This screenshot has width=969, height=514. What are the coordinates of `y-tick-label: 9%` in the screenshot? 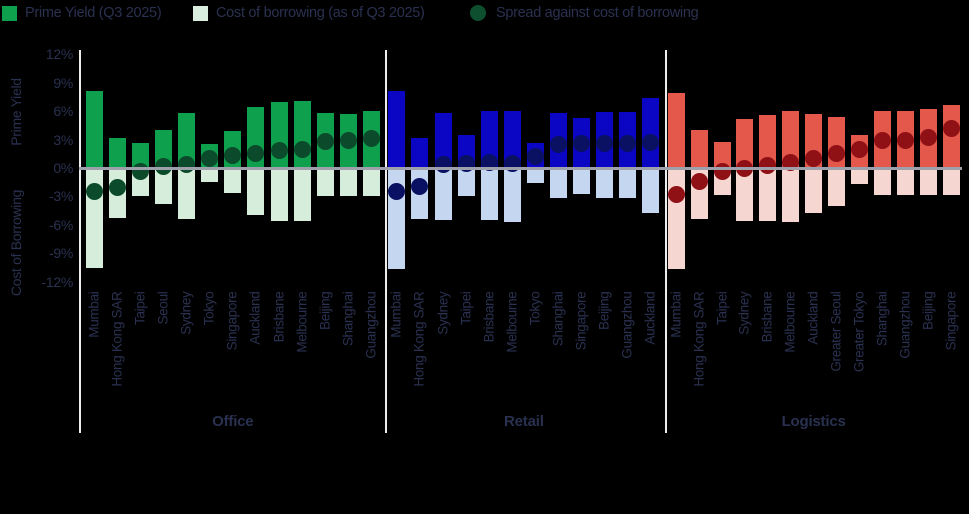 It's located at (63, 82).